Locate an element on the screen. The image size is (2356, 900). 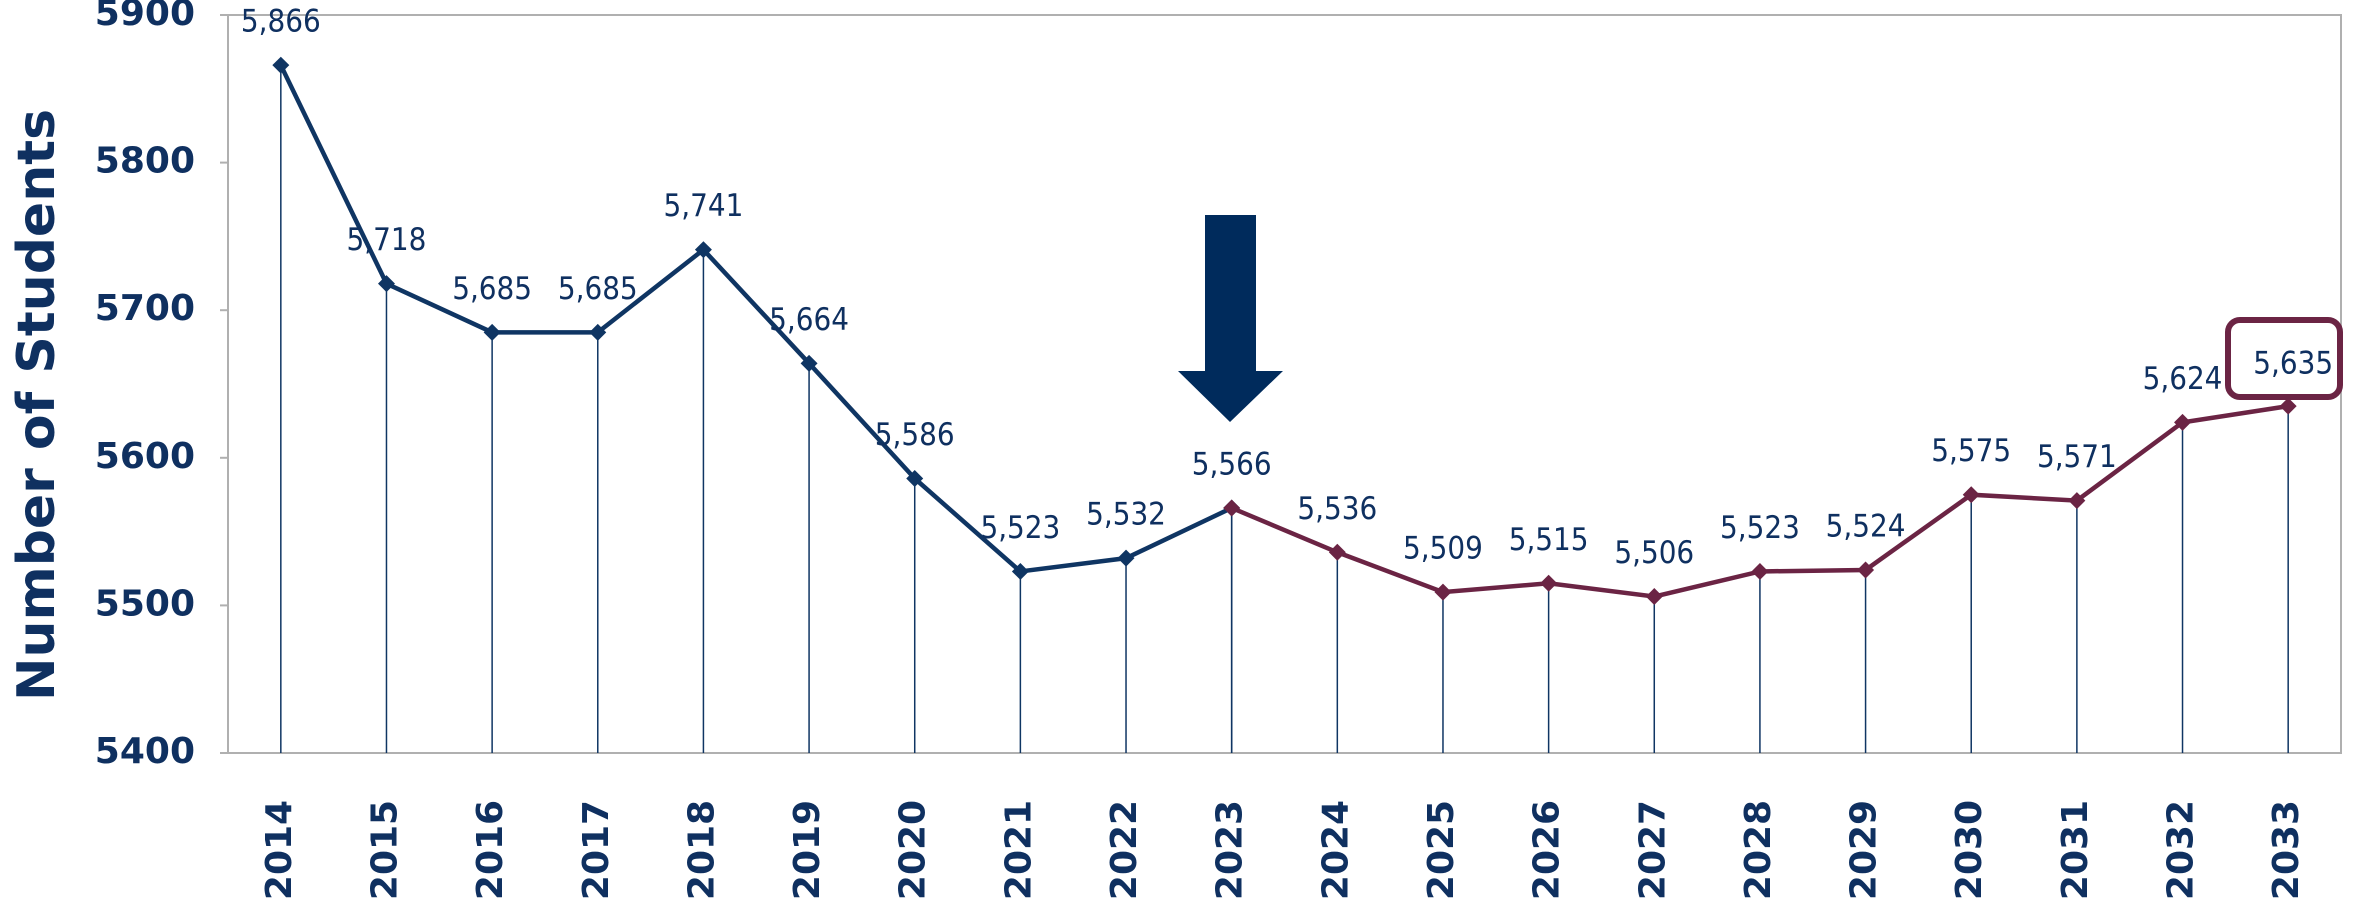
highlight-box is located at coordinates (2284, 358).